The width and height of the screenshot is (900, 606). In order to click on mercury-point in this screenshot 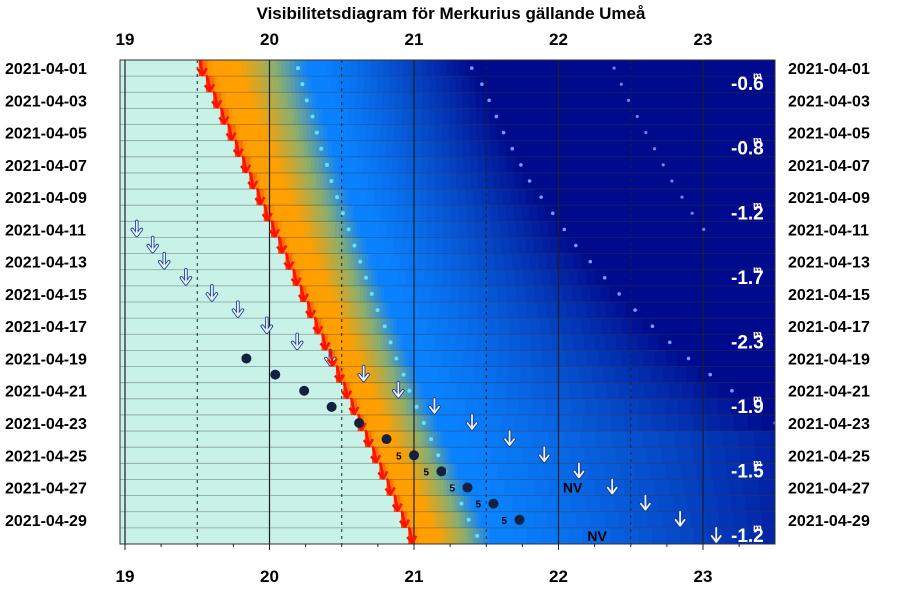, I will do `click(275, 374)`.